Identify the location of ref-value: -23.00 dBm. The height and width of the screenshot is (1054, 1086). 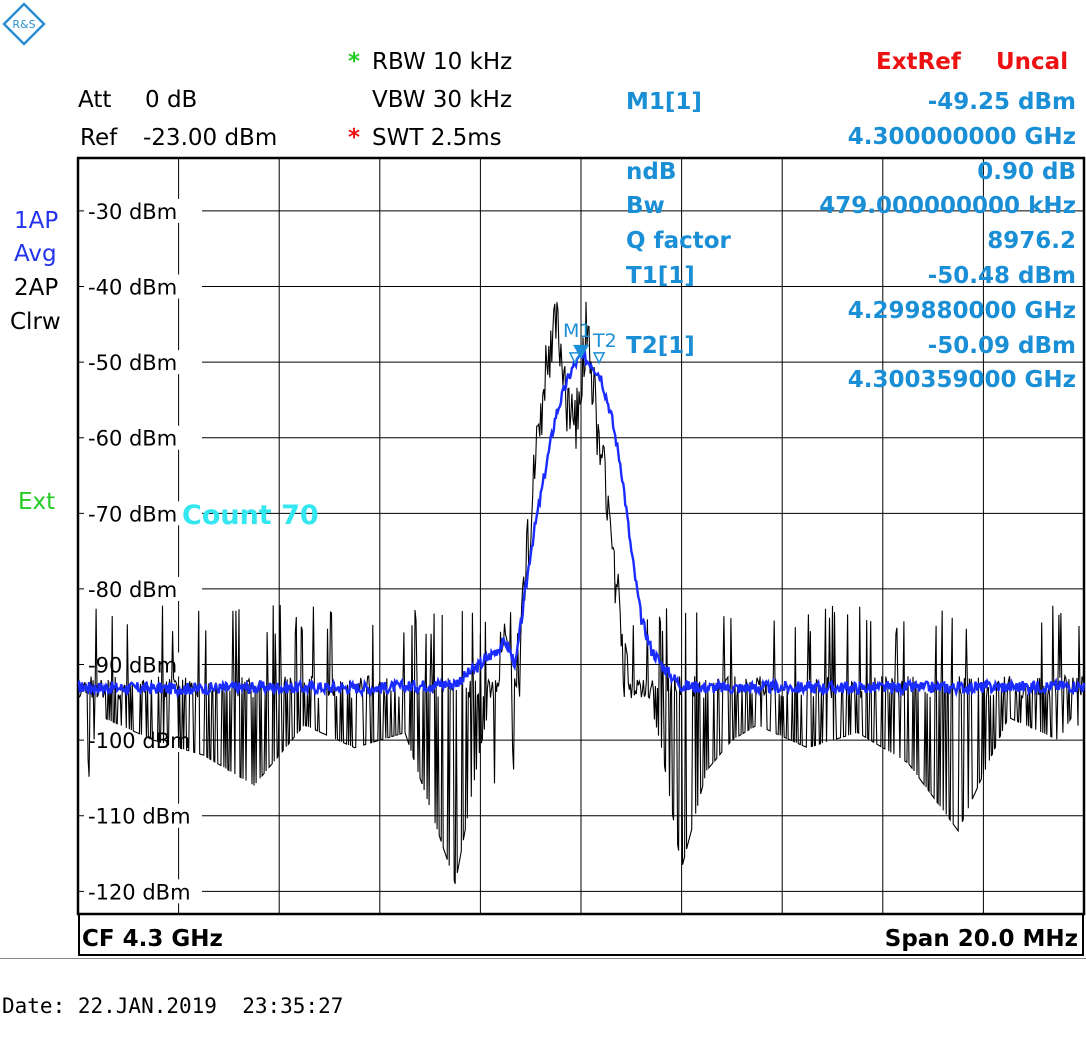
(210, 138).